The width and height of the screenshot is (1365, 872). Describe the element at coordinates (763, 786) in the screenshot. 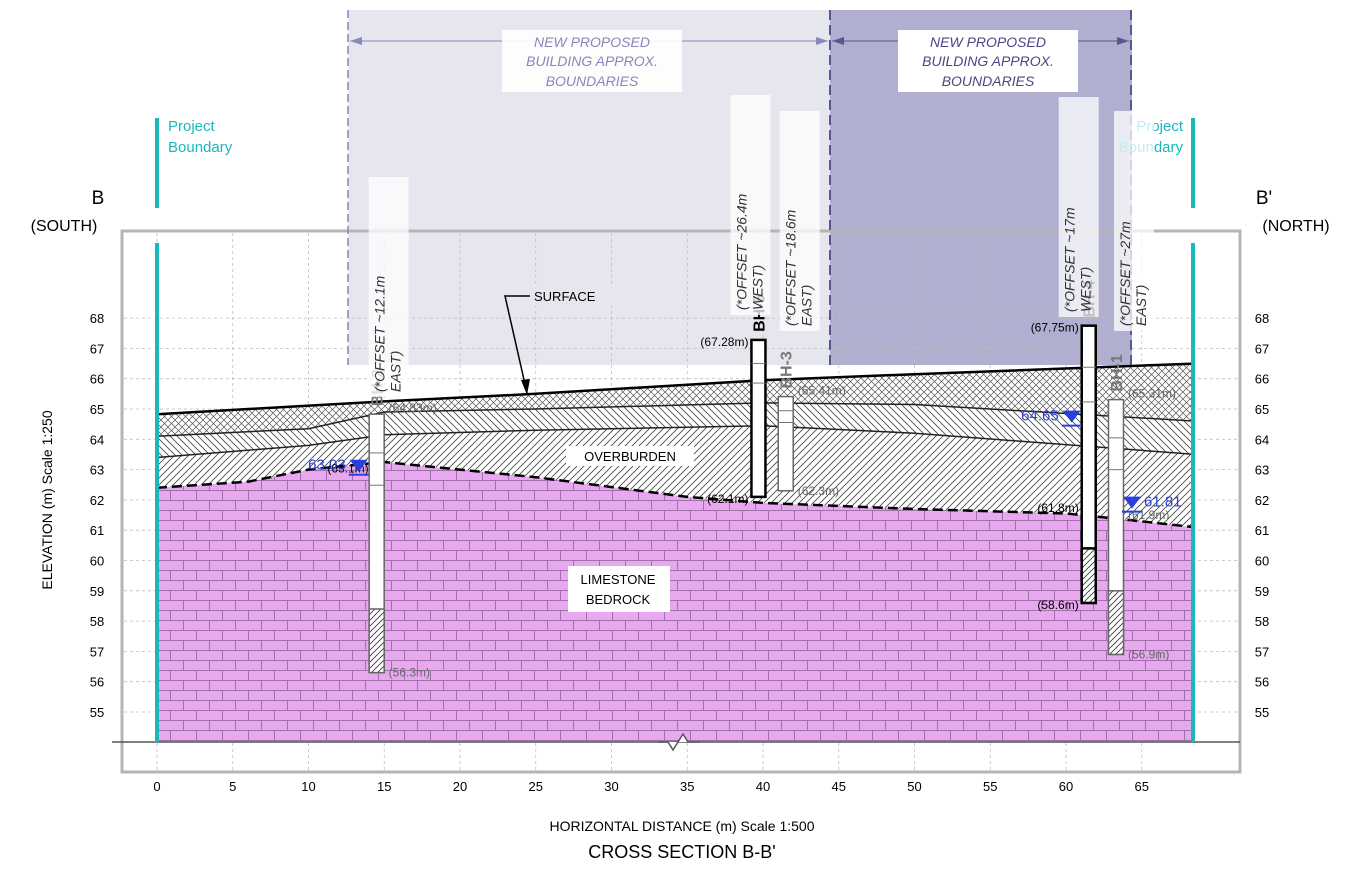

I see `x-tick-label: 40` at that location.